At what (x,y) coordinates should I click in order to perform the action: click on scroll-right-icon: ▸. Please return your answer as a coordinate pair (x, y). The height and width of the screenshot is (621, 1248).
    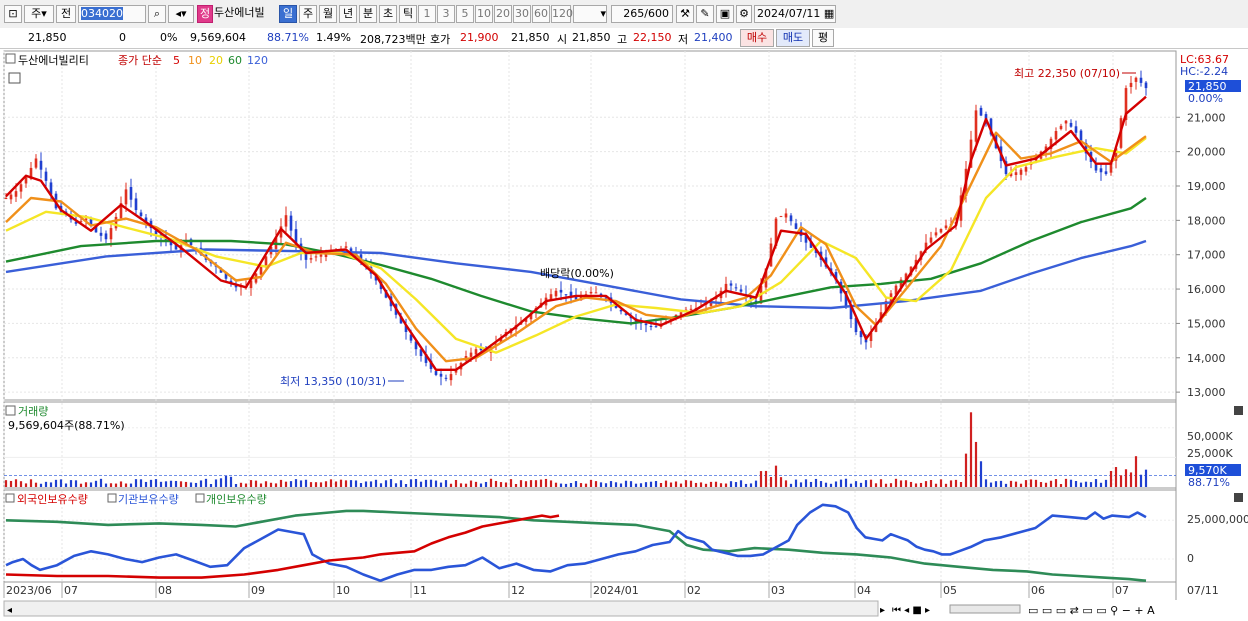
    Looking at the image, I should click on (882, 610).